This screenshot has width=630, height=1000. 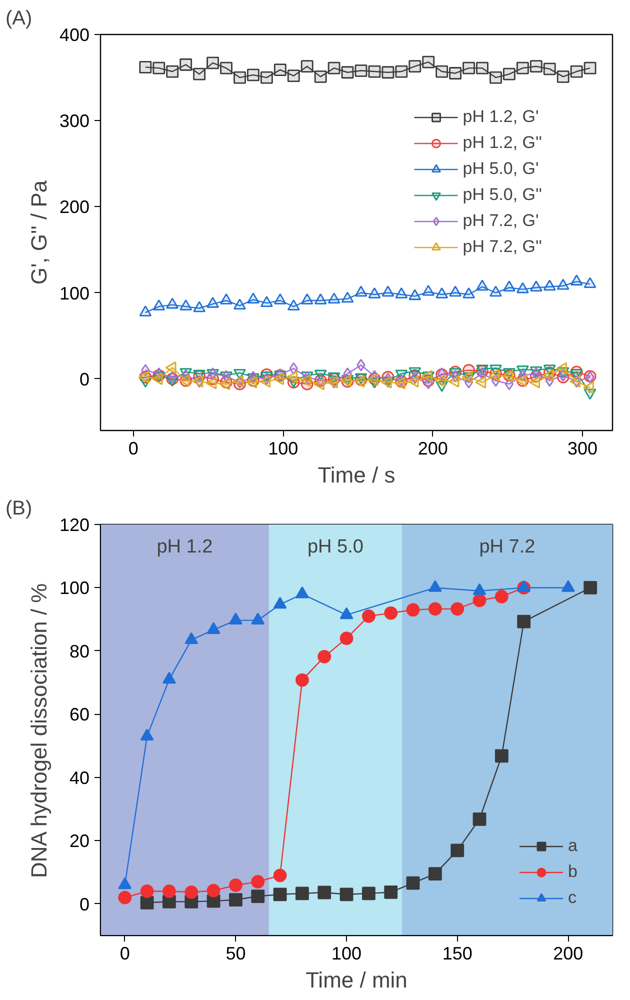 What do you see at coordinates (583, 448) in the screenshot?
I see `x-tick-label: 300` at bounding box center [583, 448].